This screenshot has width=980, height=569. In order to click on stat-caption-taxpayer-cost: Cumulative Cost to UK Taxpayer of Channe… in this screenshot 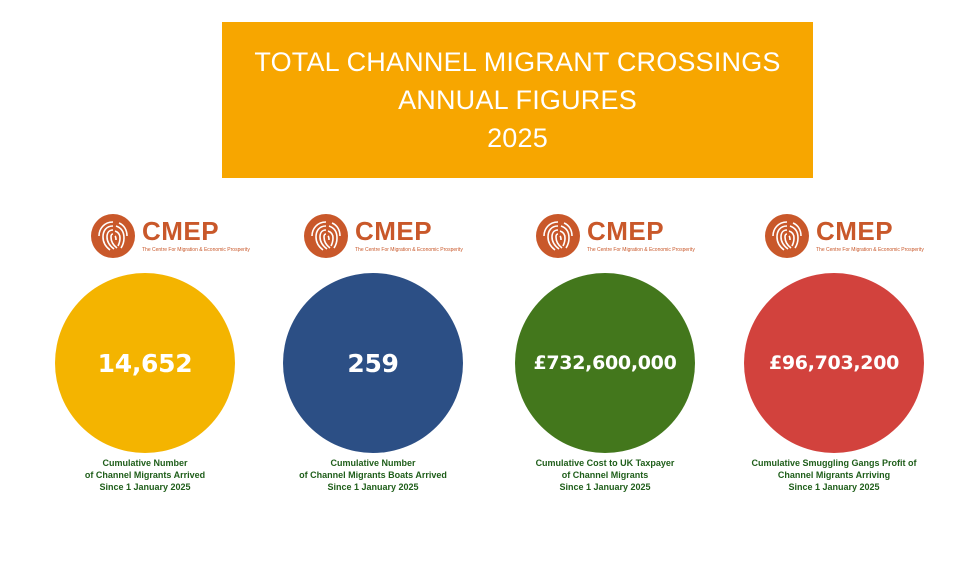, I will do `click(605, 475)`.